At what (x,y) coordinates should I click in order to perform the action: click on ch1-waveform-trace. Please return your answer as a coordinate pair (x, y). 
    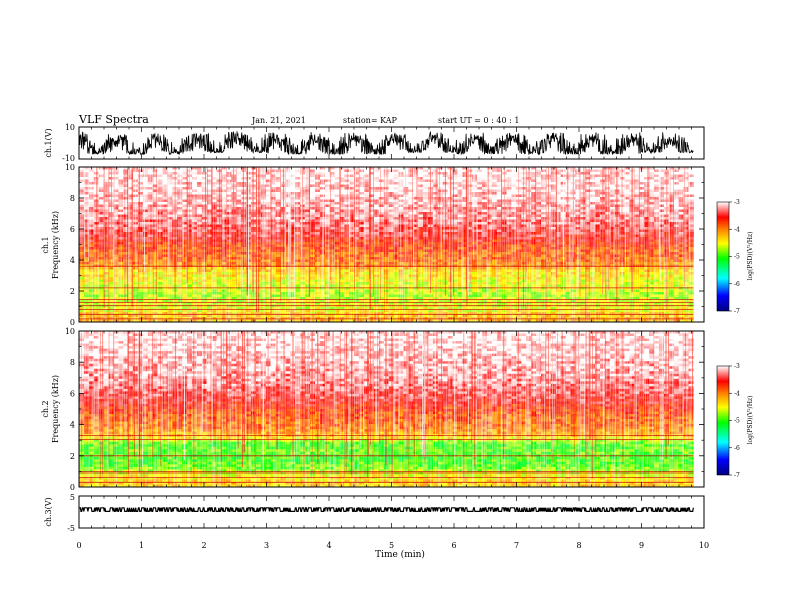
    Looking at the image, I should click on (386, 143).